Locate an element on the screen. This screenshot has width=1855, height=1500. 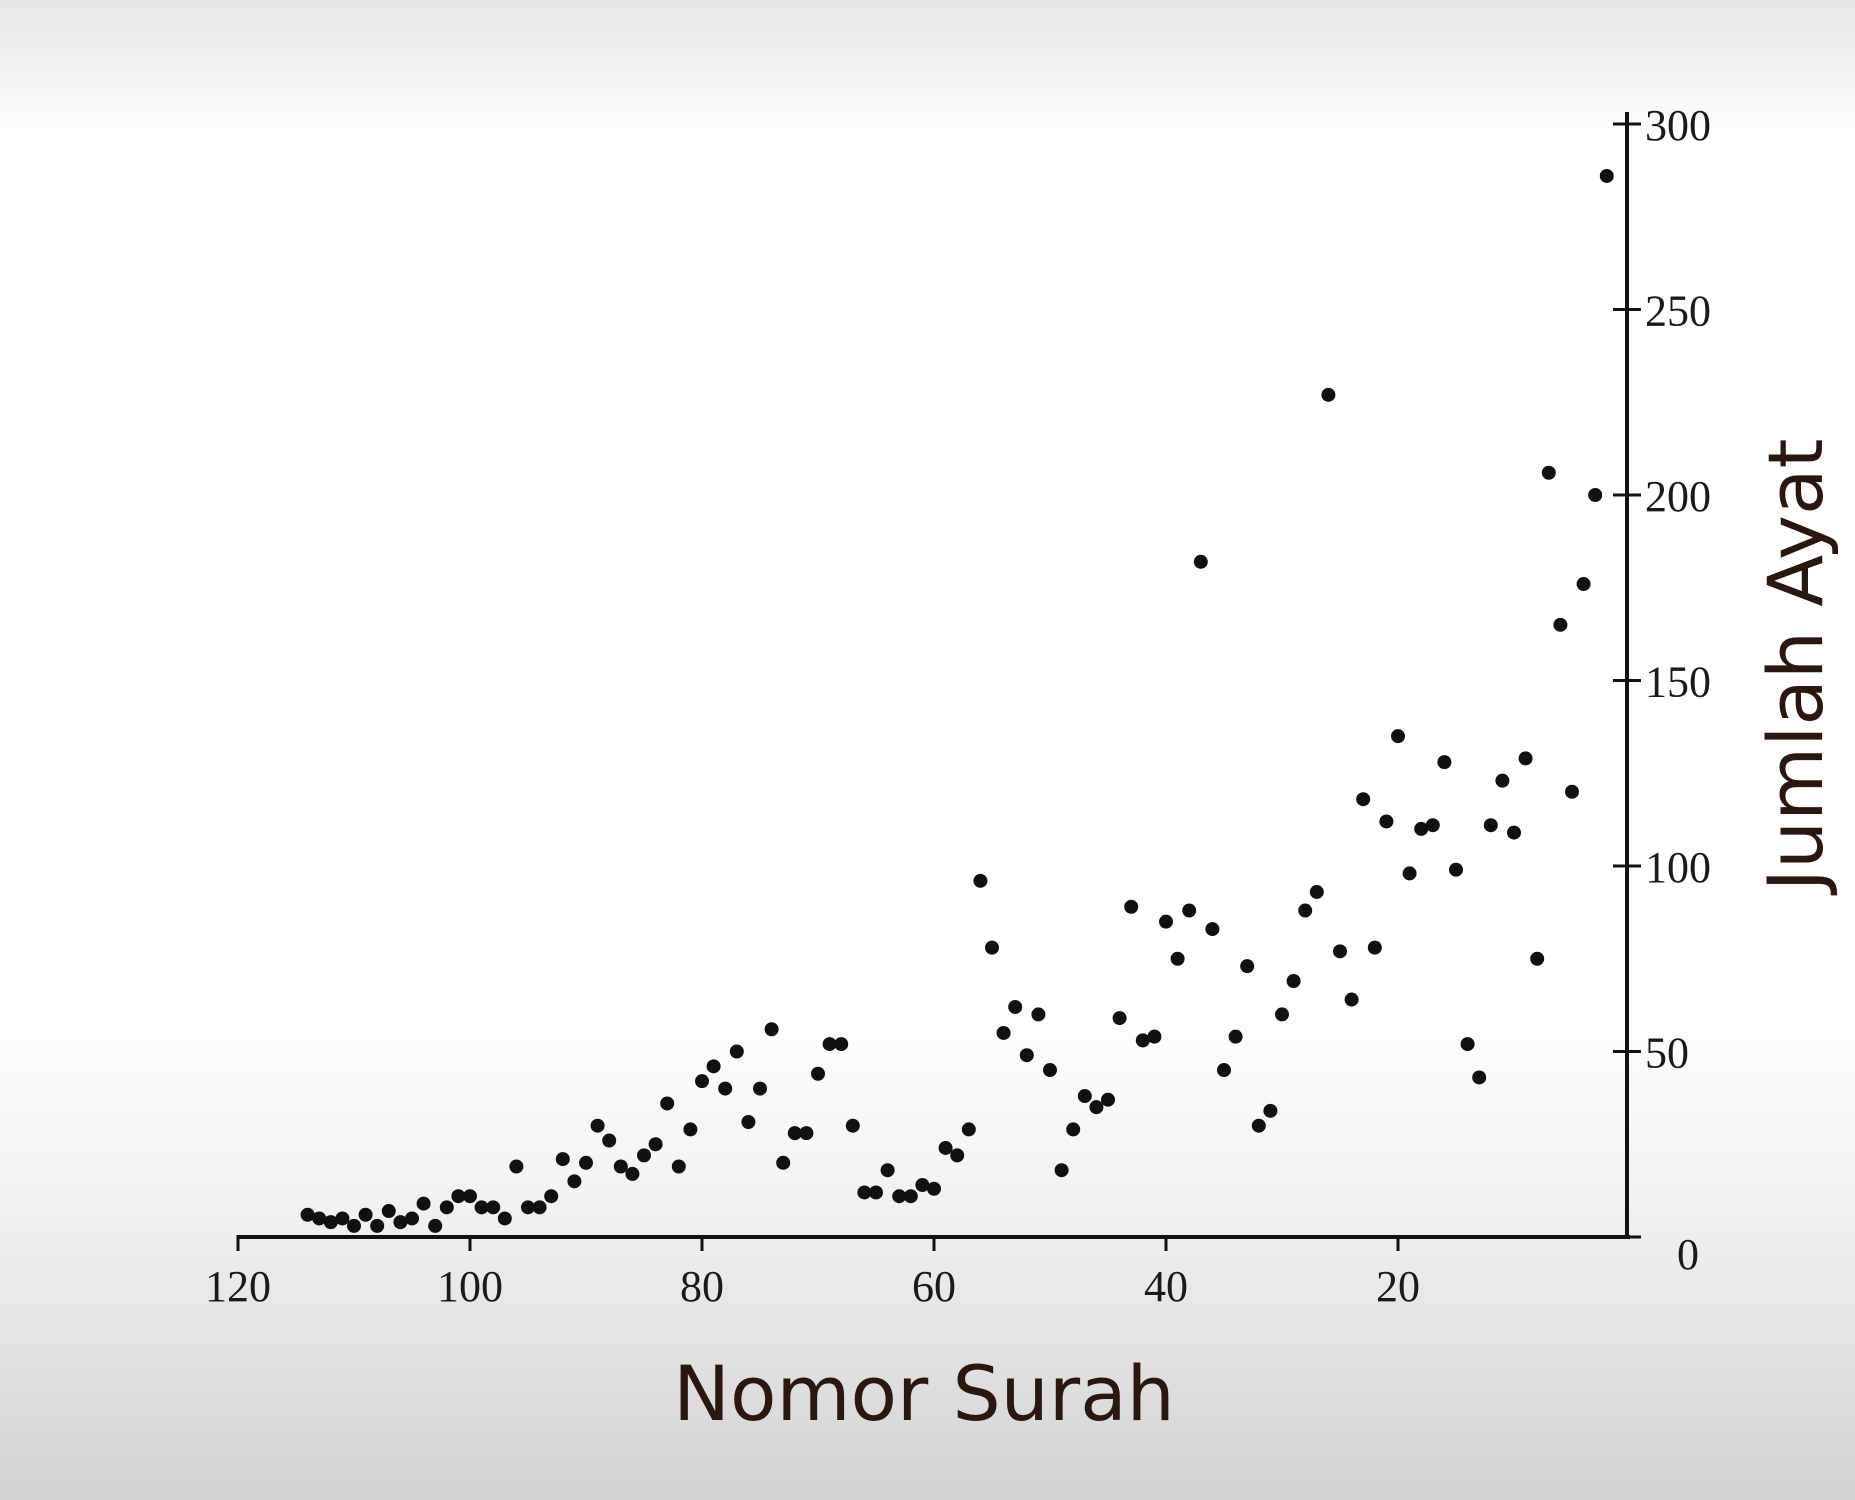
x-tick-label: 100 is located at coordinates (470, 1286).